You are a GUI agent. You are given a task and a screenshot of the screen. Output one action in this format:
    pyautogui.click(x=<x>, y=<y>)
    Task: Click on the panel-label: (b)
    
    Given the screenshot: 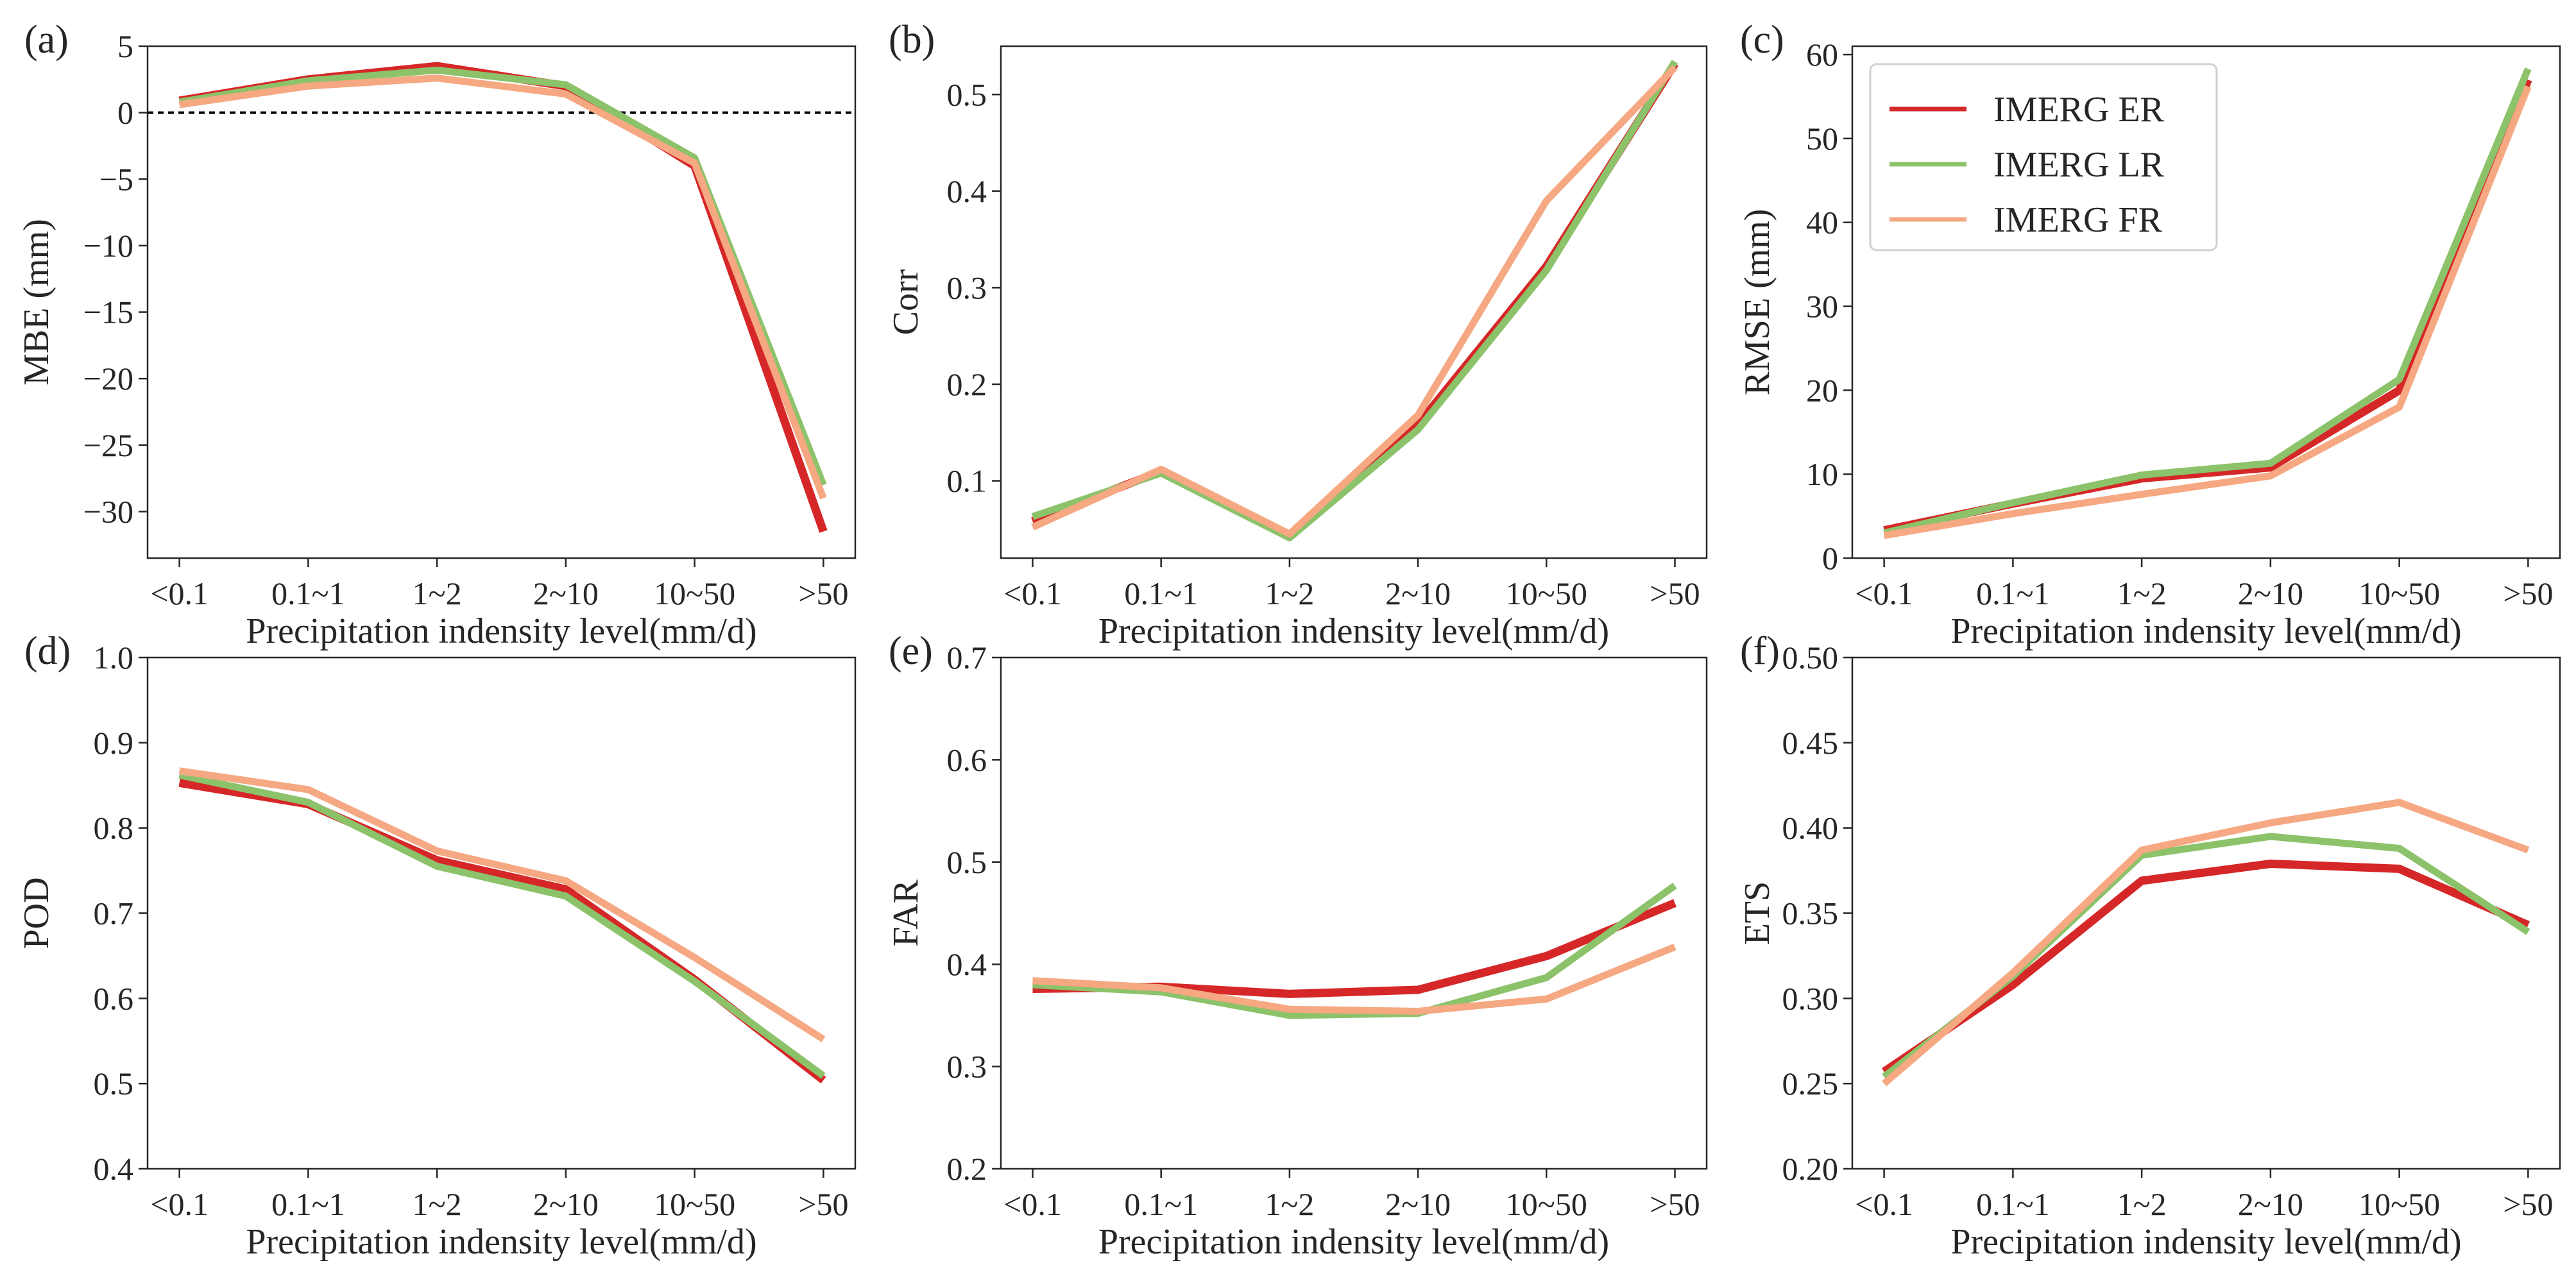 What is the action you would take?
    pyautogui.click(x=912, y=40)
    